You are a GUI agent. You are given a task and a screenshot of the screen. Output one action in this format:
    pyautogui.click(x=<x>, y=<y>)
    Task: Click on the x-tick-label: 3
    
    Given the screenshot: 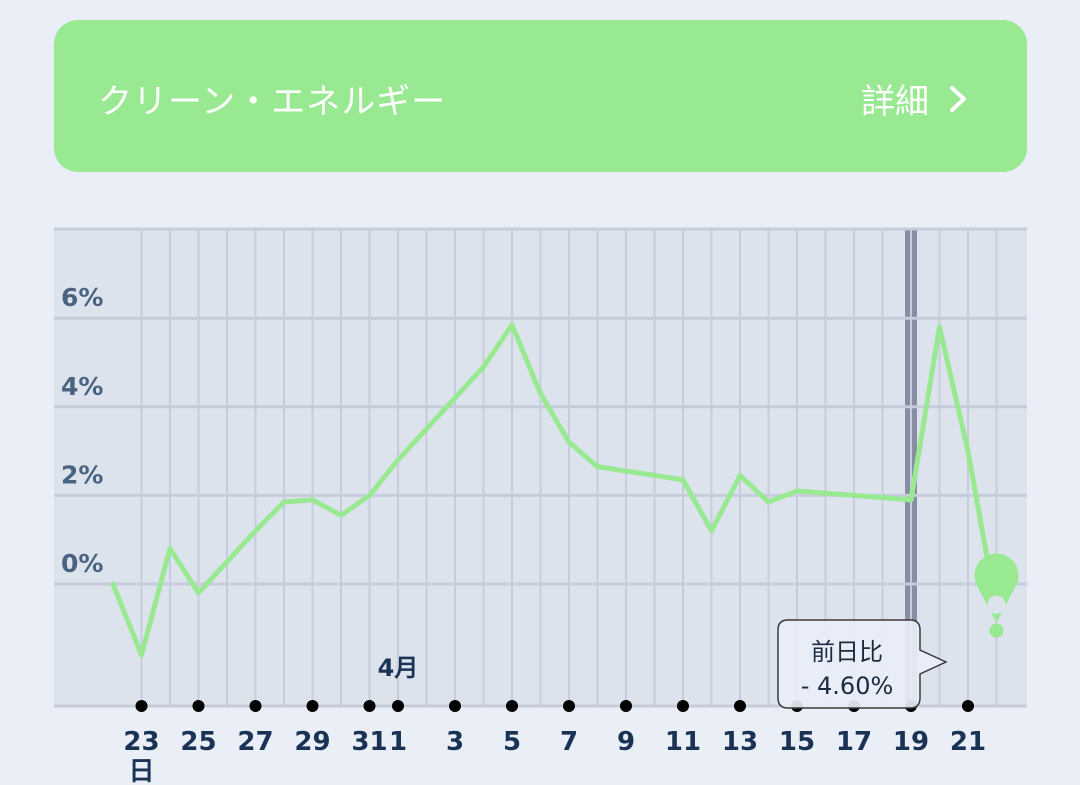 What is the action you would take?
    pyautogui.click(x=455, y=742)
    